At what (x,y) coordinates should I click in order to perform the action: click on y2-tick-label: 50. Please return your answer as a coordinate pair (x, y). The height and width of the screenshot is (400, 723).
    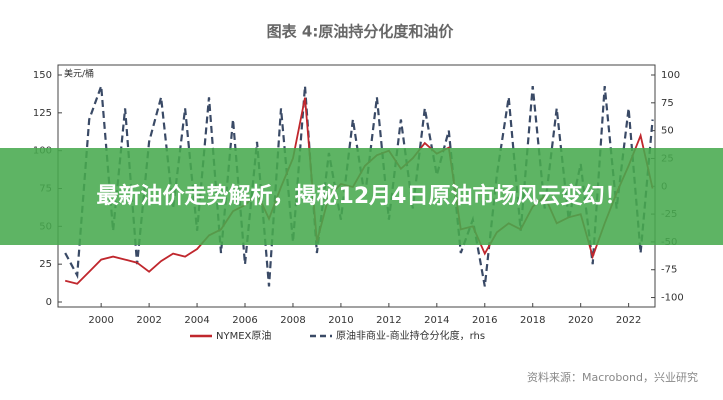
    Looking at the image, I should click on (667, 131).